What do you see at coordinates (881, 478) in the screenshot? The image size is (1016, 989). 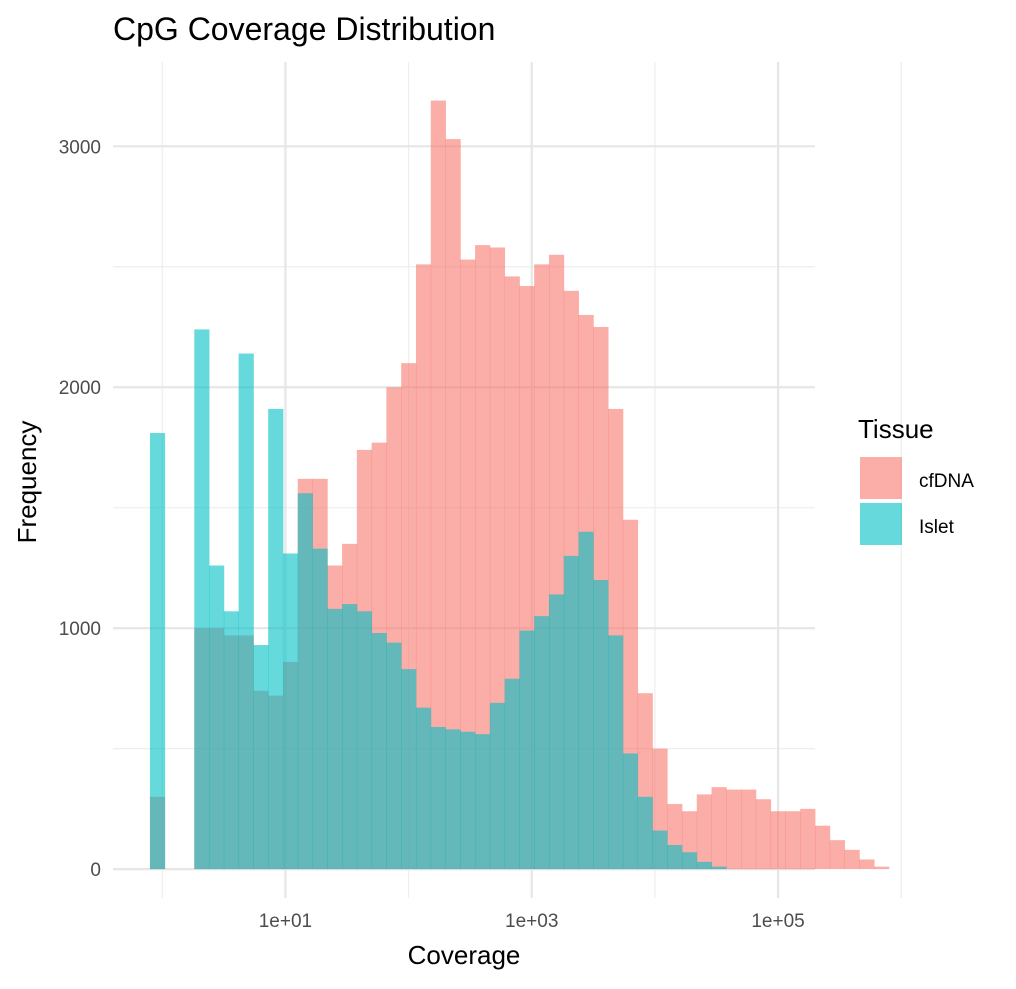 I see `legend-key-cfdna` at bounding box center [881, 478].